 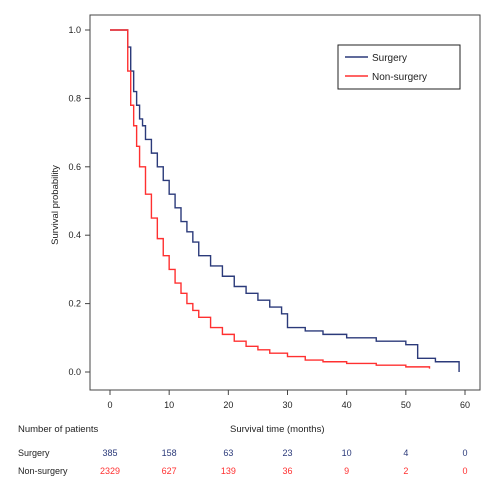 I want to click on x-axis-label: Survival time (months), so click(x=277, y=429).